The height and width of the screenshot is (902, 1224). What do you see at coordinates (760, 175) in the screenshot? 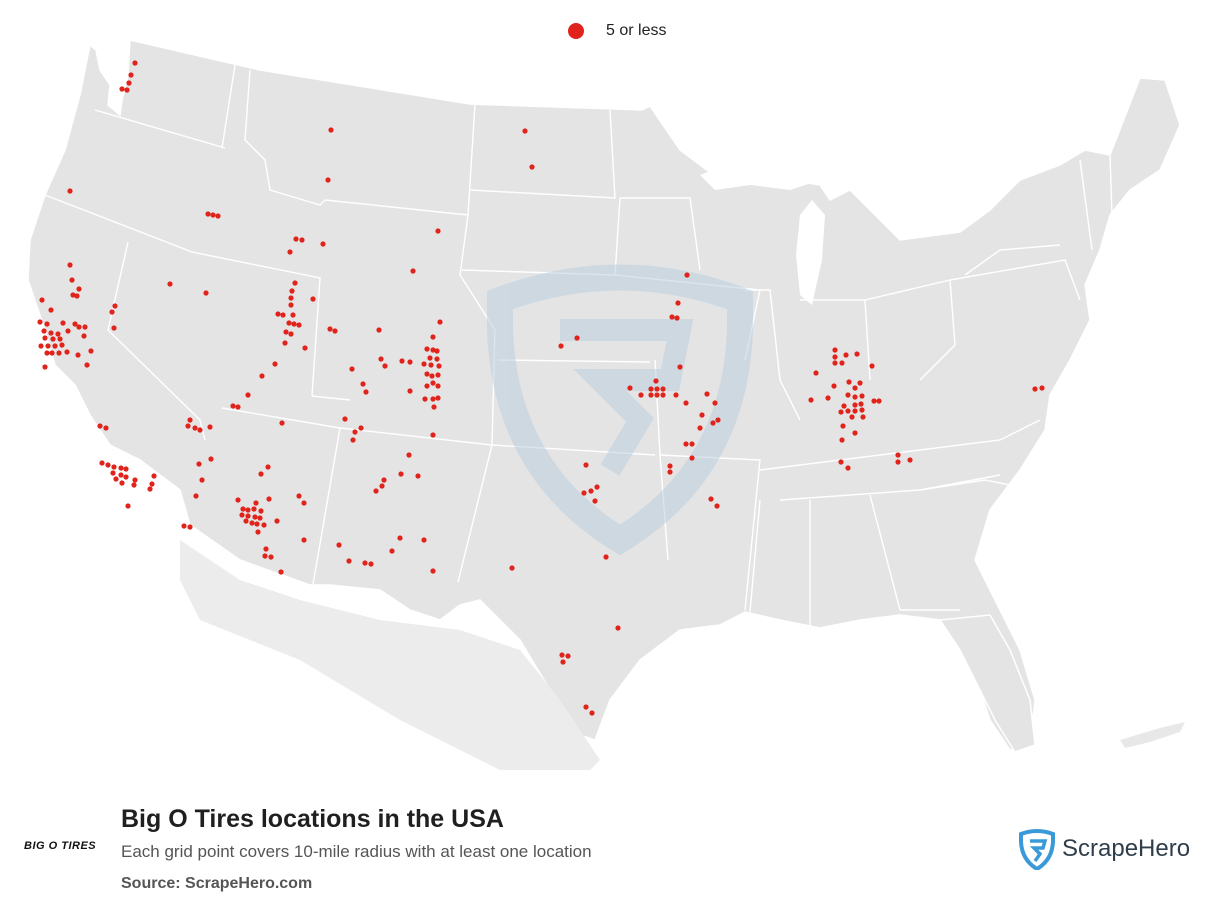
I see `lake-superior` at bounding box center [760, 175].